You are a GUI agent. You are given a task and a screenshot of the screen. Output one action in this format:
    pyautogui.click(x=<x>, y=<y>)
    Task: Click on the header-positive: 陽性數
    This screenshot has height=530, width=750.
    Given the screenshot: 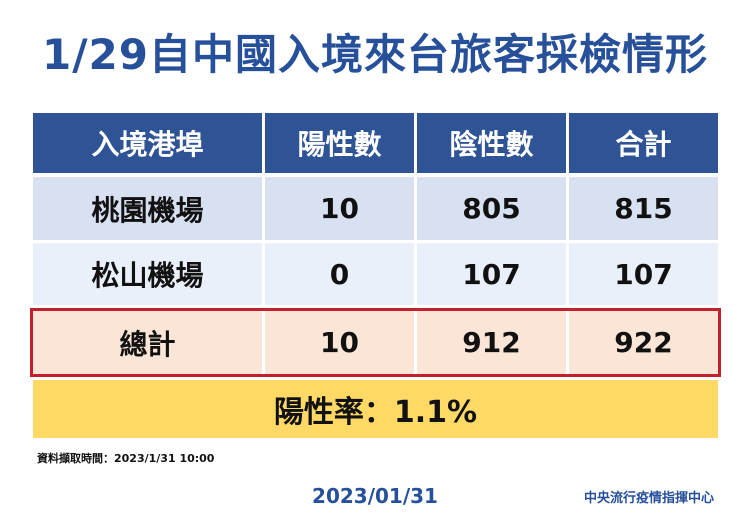 What is the action you would take?
    pyautogui.click(x=339, y=143)
    